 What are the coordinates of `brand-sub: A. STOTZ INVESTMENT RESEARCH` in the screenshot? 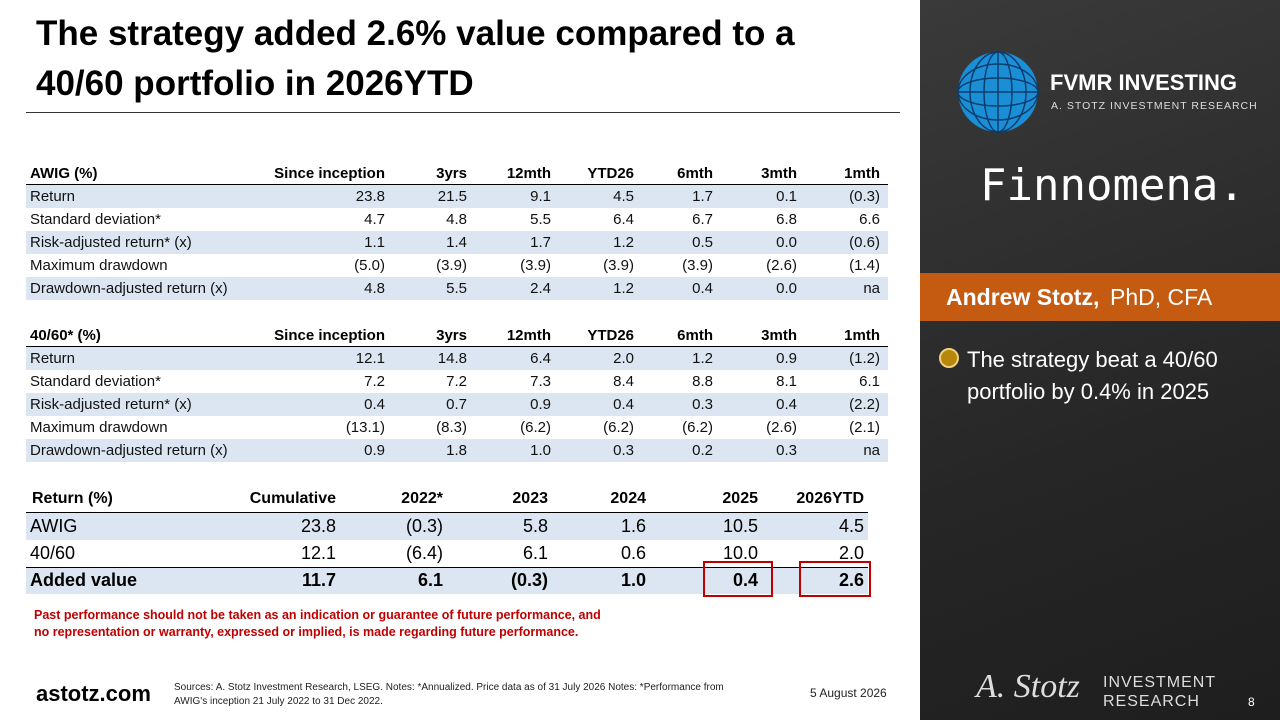 It's located at (1154, 106).